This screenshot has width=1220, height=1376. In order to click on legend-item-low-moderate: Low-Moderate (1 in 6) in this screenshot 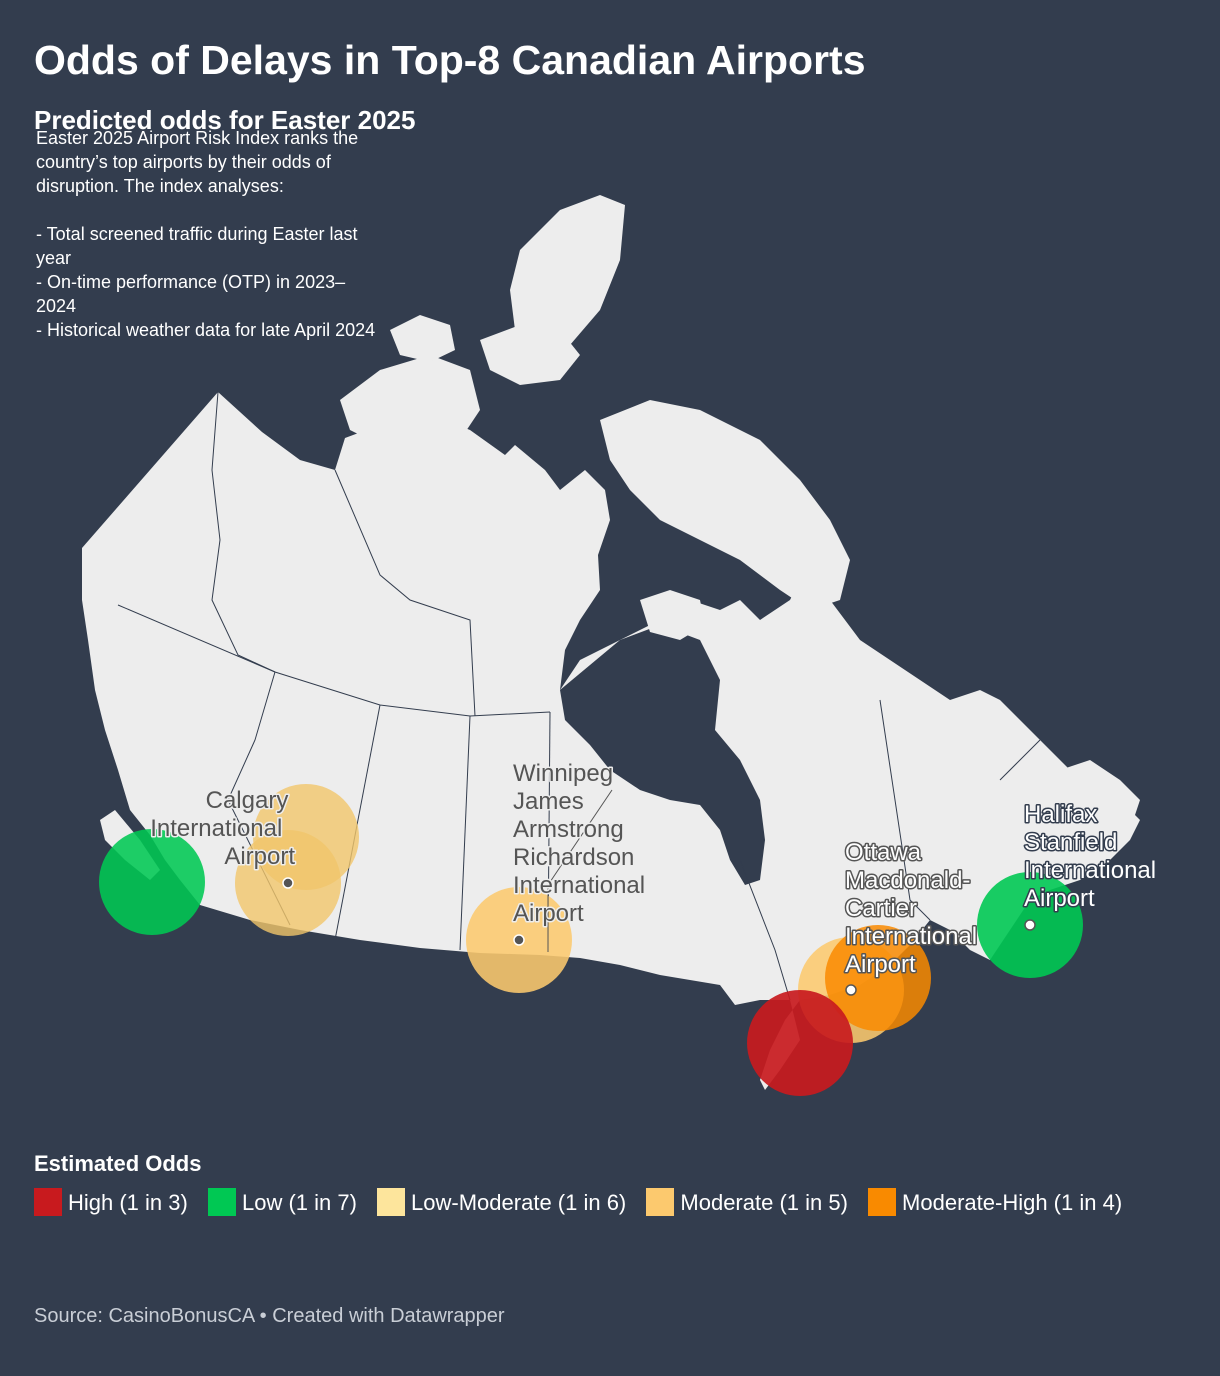, I will do `click(502, 1202)`.